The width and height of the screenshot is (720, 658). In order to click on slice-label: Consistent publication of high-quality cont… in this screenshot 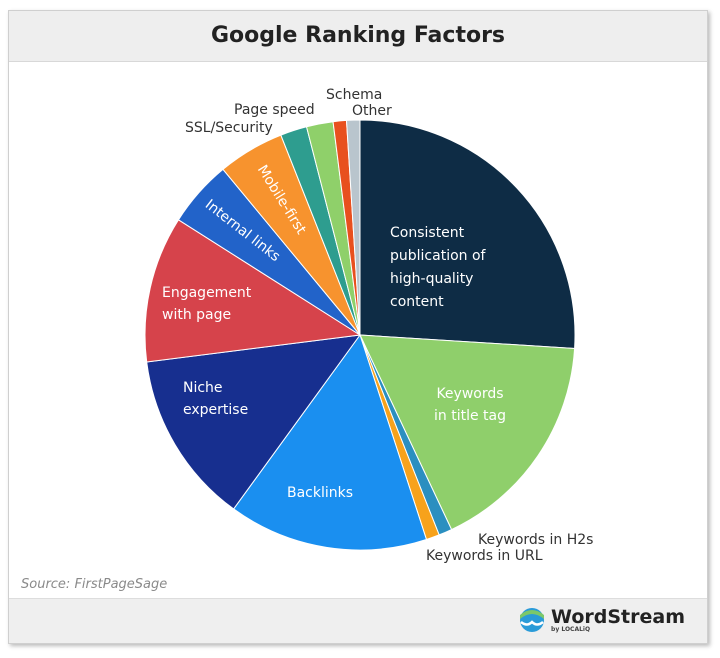, I will do `click(438, 267)`.